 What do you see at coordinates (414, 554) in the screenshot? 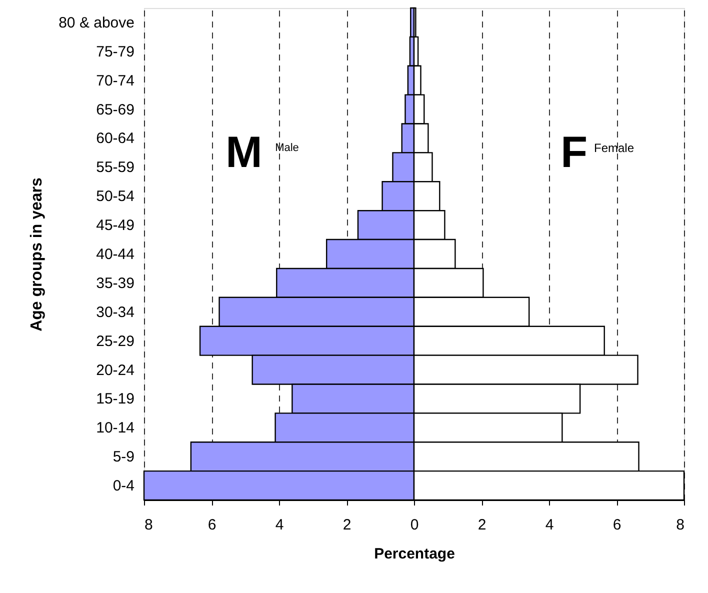
I see `x-axis-title: Percentage` at bounding box center [414, 554].